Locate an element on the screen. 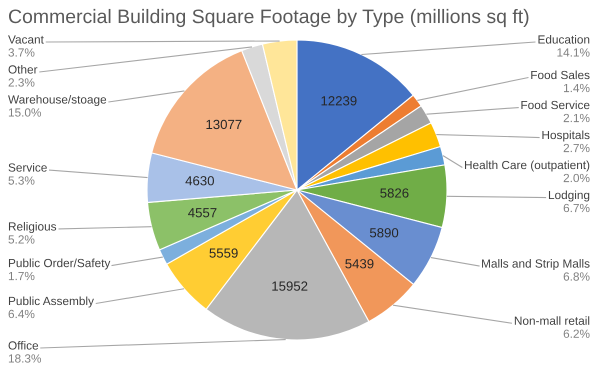 Image resolution: width=598 pixels, height=365 pixels. text: 13077 is located at coordinates (224, 125).